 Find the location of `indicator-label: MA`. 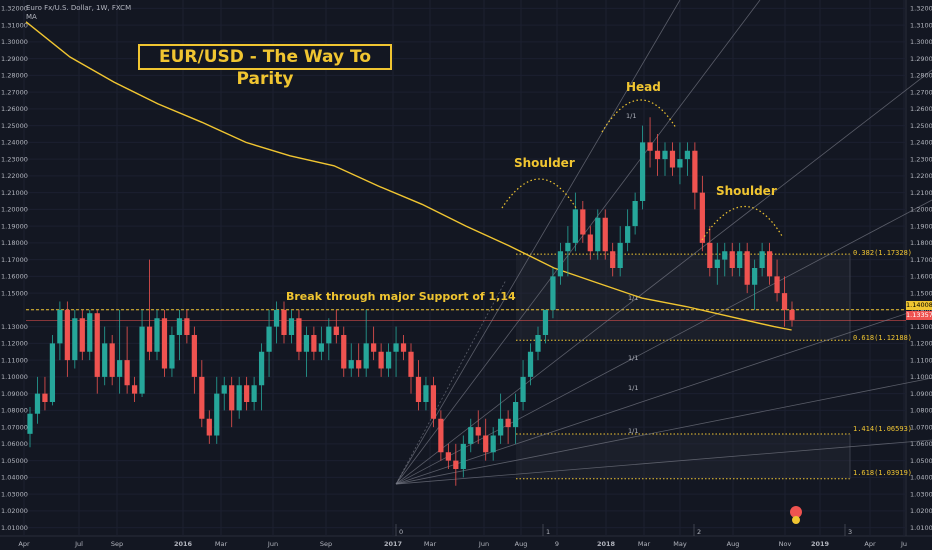

indicator-label: MA is located at coordinates (31, 17).